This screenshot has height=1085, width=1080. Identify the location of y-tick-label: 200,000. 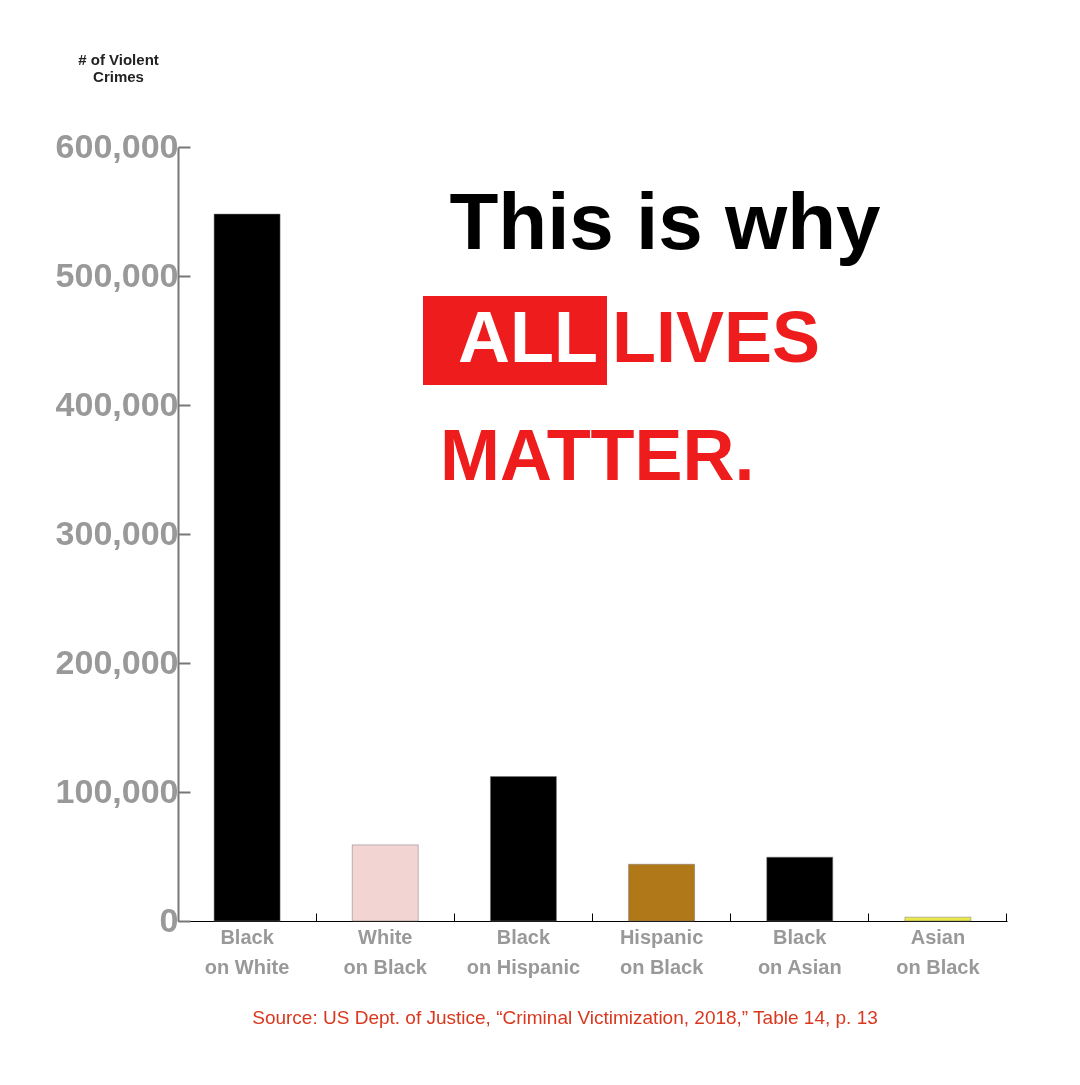
(117, 661).